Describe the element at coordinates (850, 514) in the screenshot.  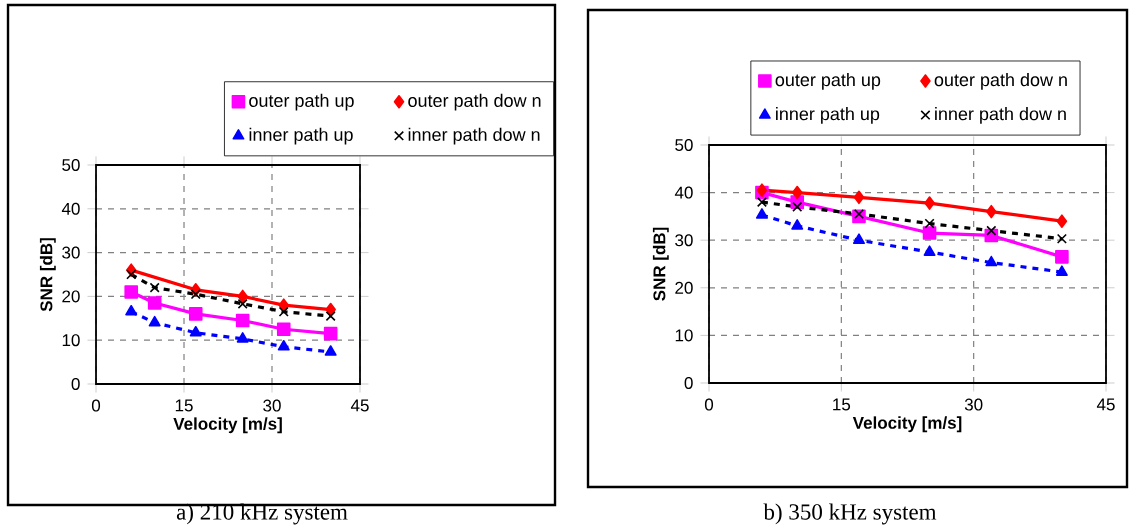
I see `text: b) 350 kHz system` at that location.